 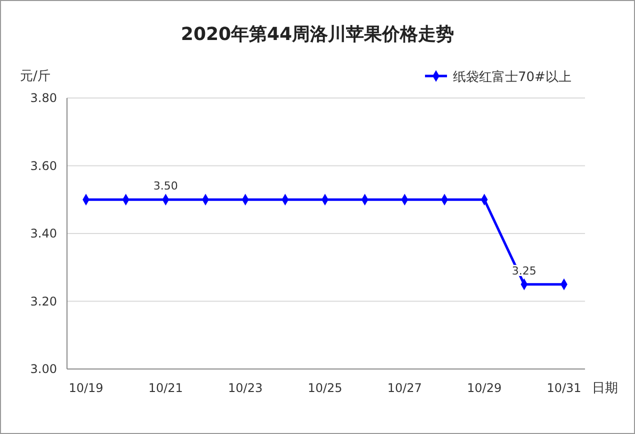 What do you see at coordinates (564, 388) in the screenshot?
I see `x-tick-label: 10/31` at bounding box center [564, 388].